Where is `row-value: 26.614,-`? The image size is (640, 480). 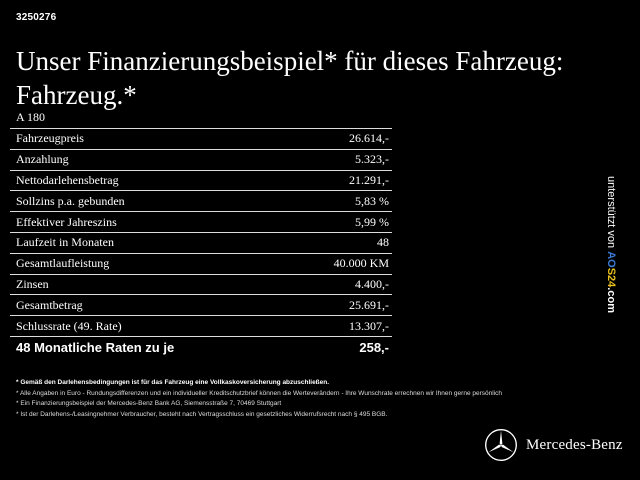
row-value: 26.614,- is located at coordinates (369, 138).